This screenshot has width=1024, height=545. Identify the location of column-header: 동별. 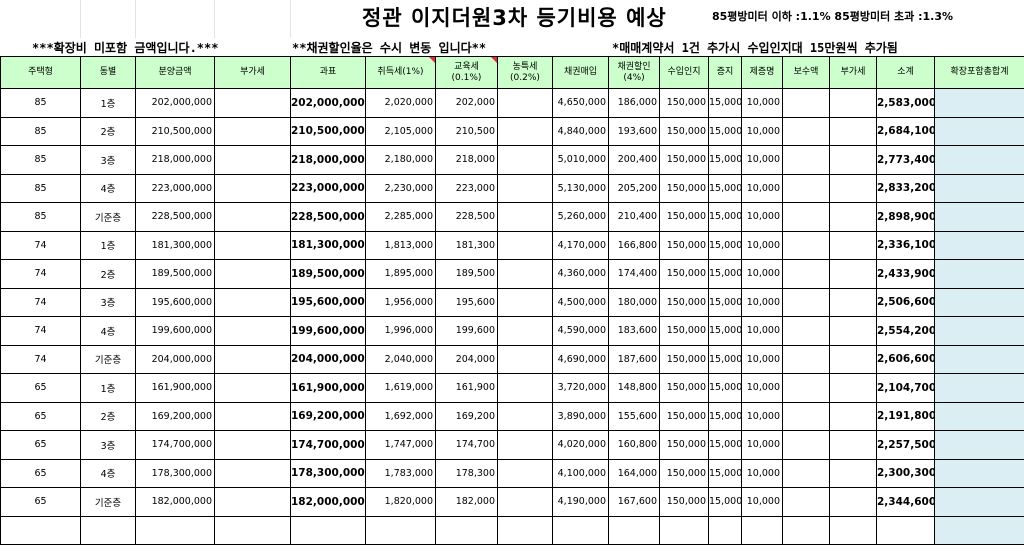
(108, 73).